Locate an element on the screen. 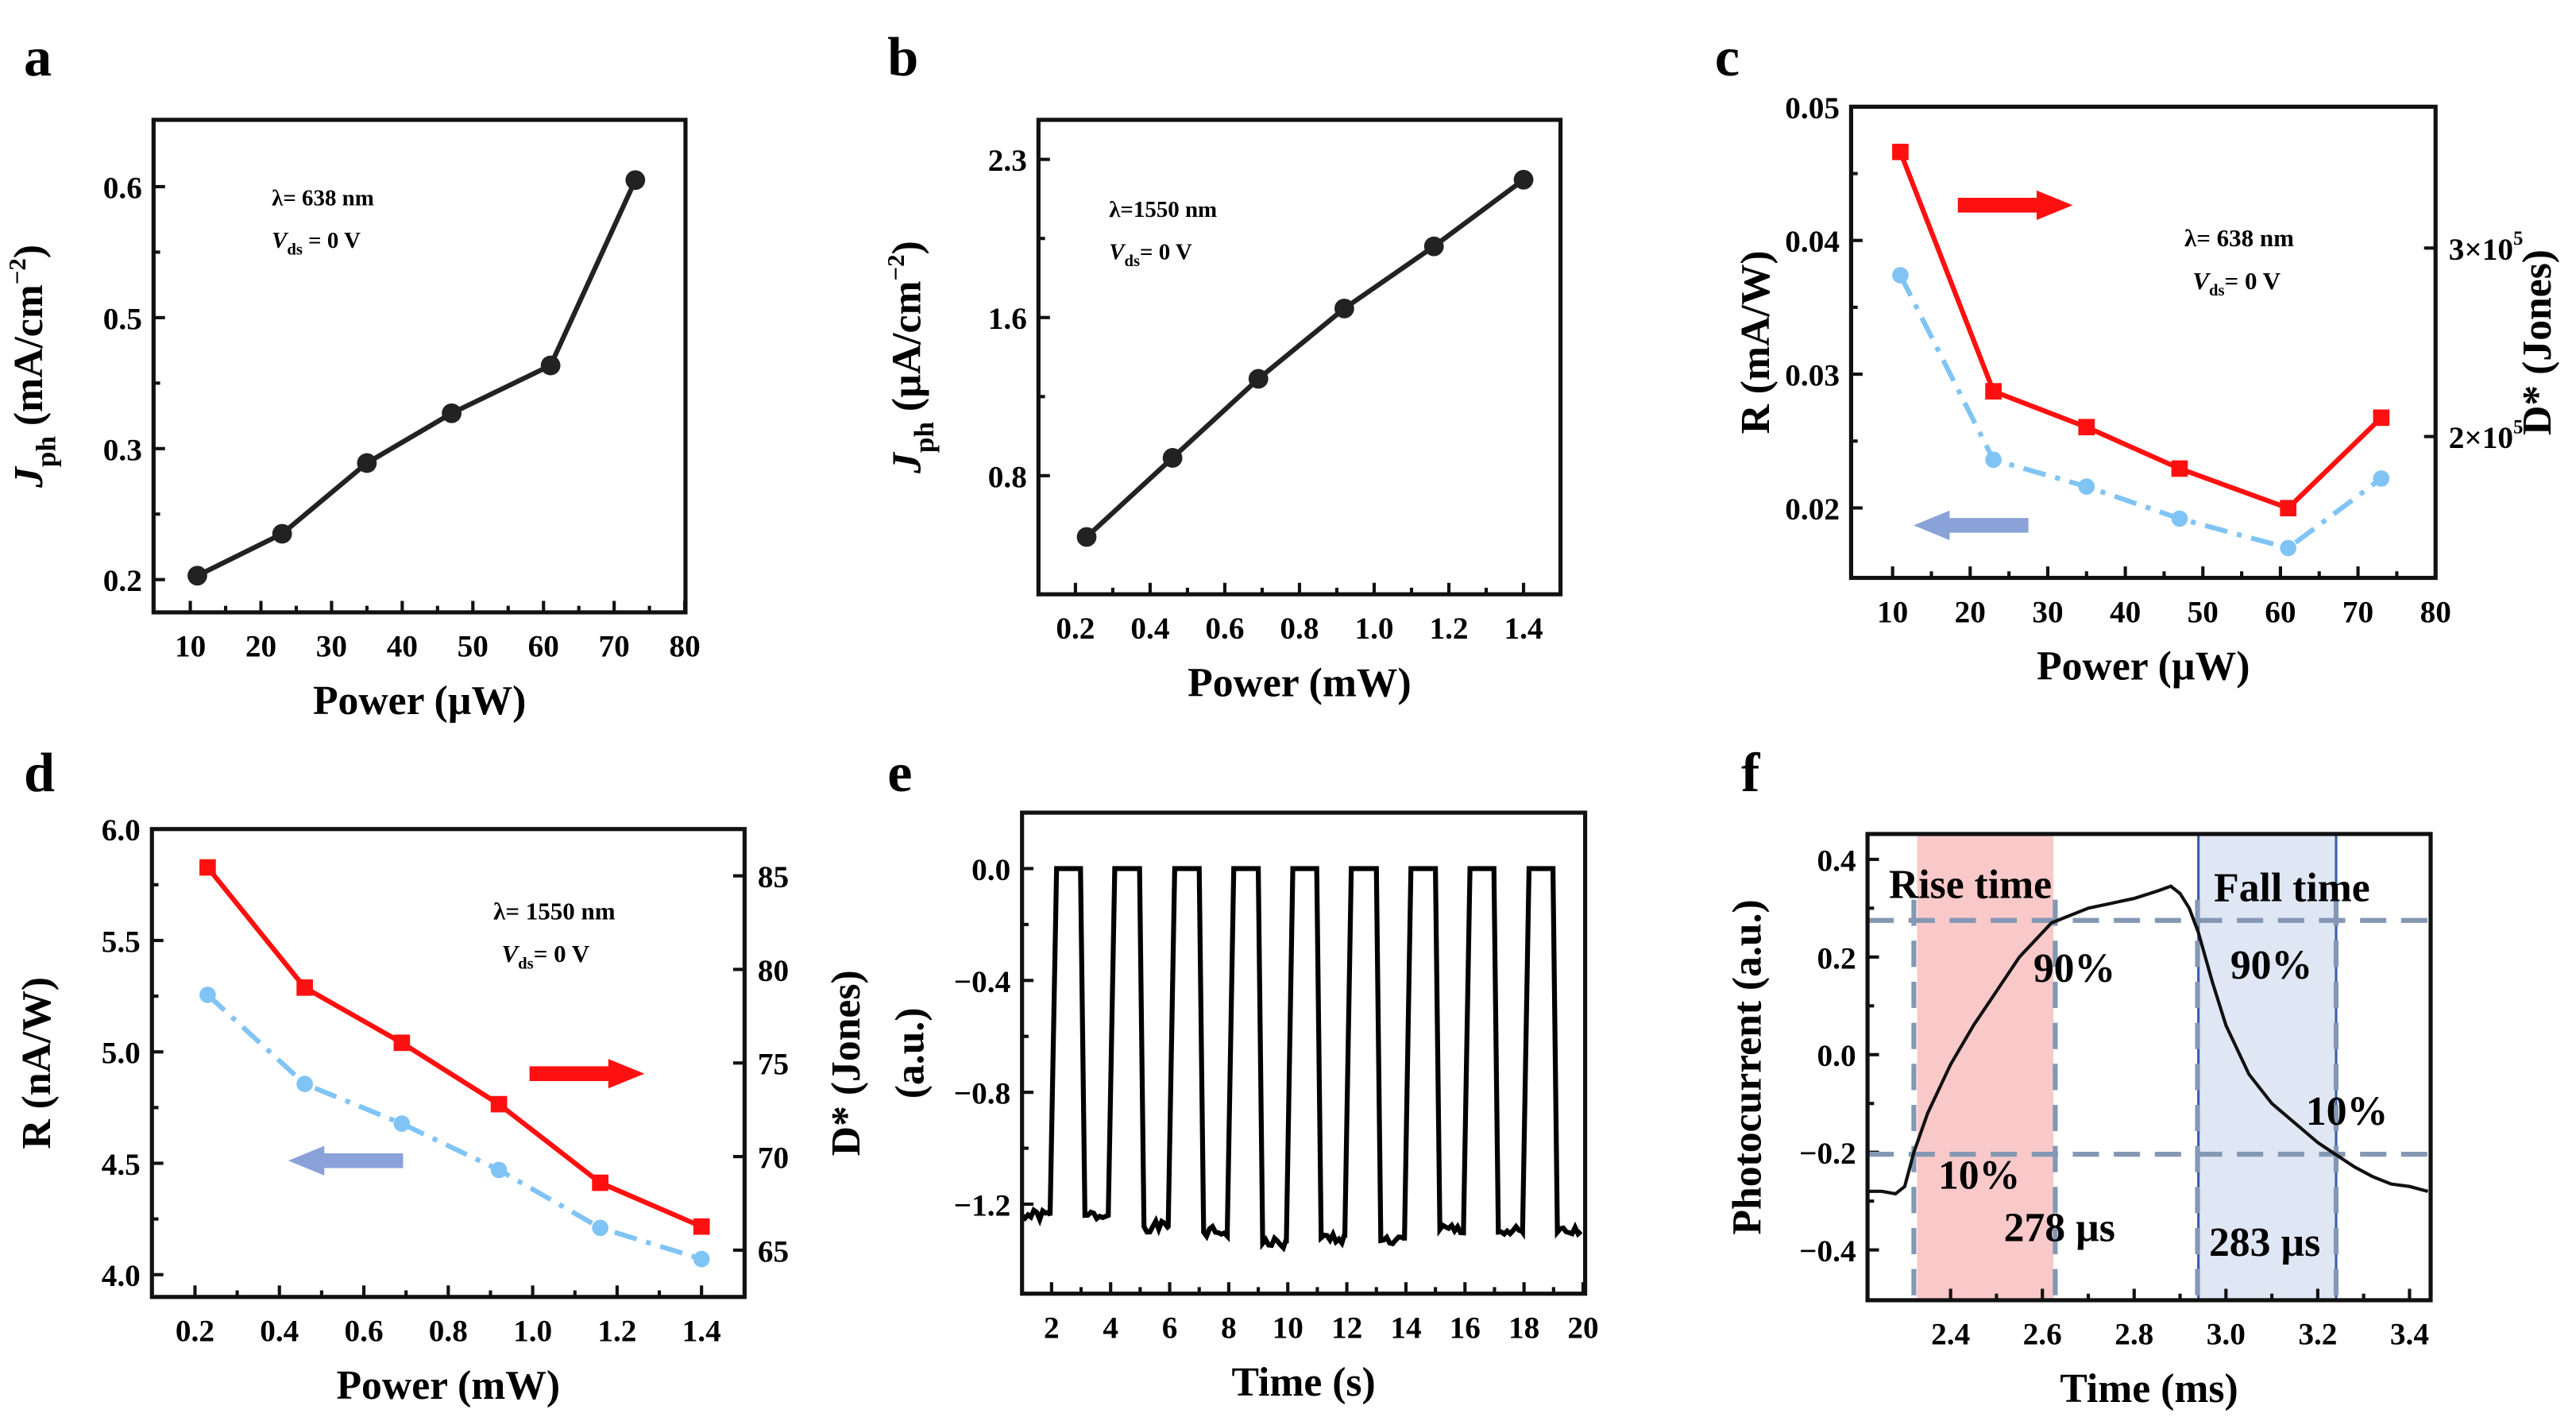 This screenshot has height=1425, width=2576. x-tick-label: 30 is located at coordinates (2047, 612).